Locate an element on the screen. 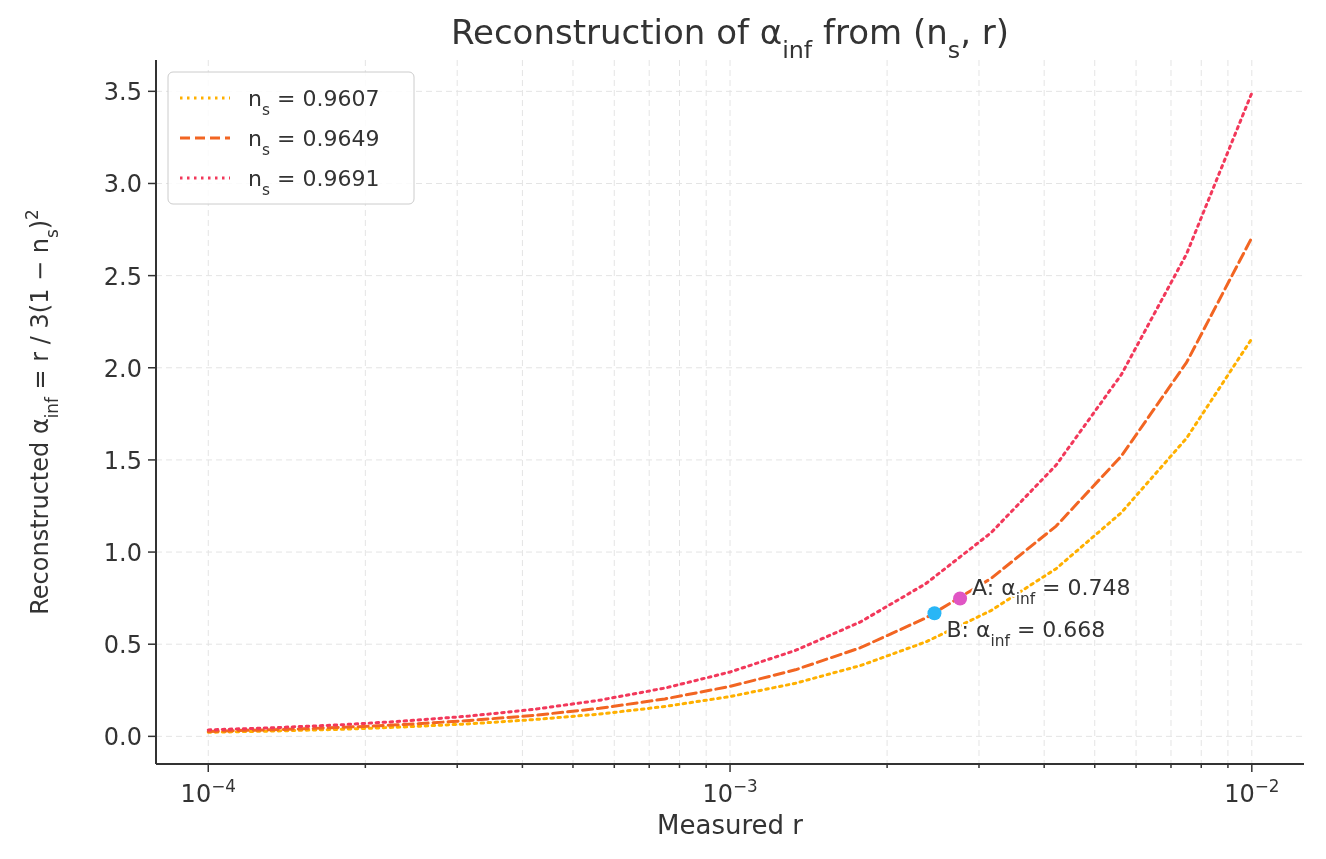 The width and height of the screenshot is (1326, 859). y-tick-label: 0.5 is located at coordinates (122, 645).